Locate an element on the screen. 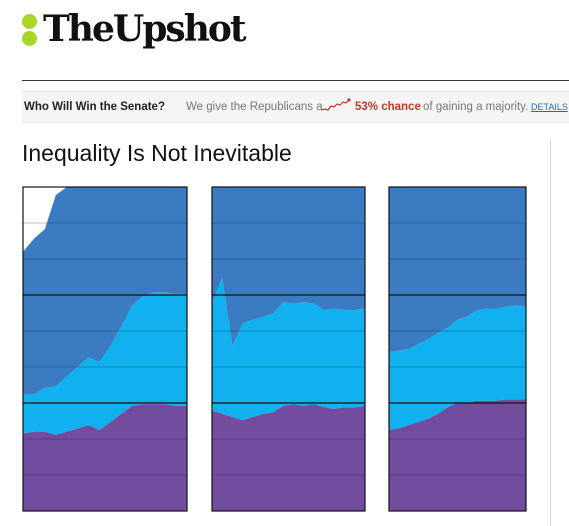  details-link: DETAILS is located at coordinates (549, 107).